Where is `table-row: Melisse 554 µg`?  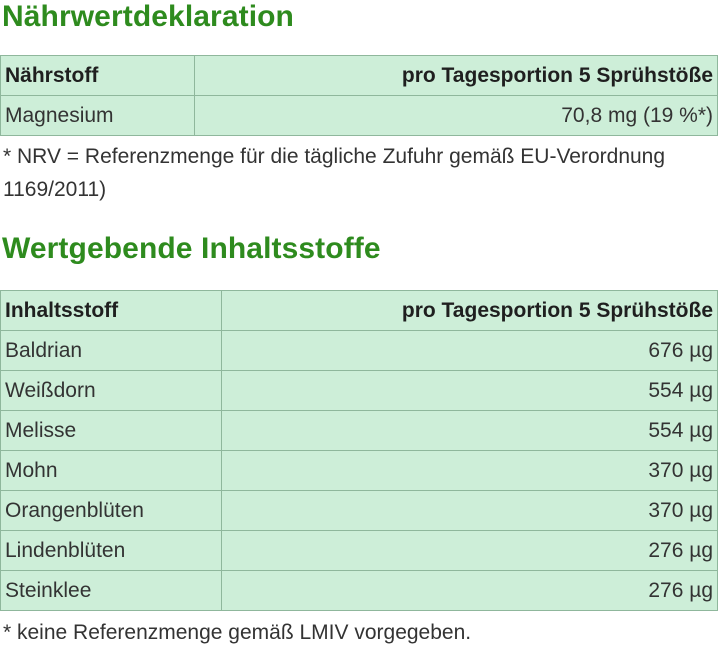
table-row: Melisse 554 µg is located at coordinates (359, 430).